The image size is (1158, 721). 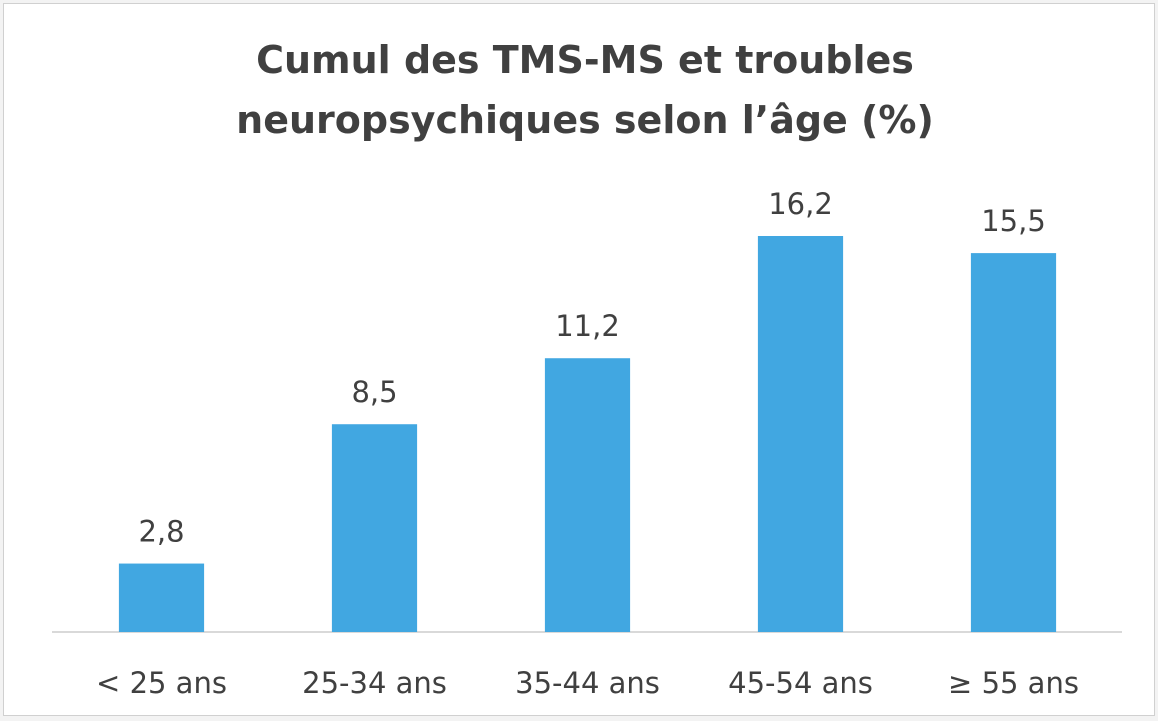 What do you see at coordinates (161, 532) in the screenshot?
I see `data-label: 2,8` at bounding box center [161, 532].